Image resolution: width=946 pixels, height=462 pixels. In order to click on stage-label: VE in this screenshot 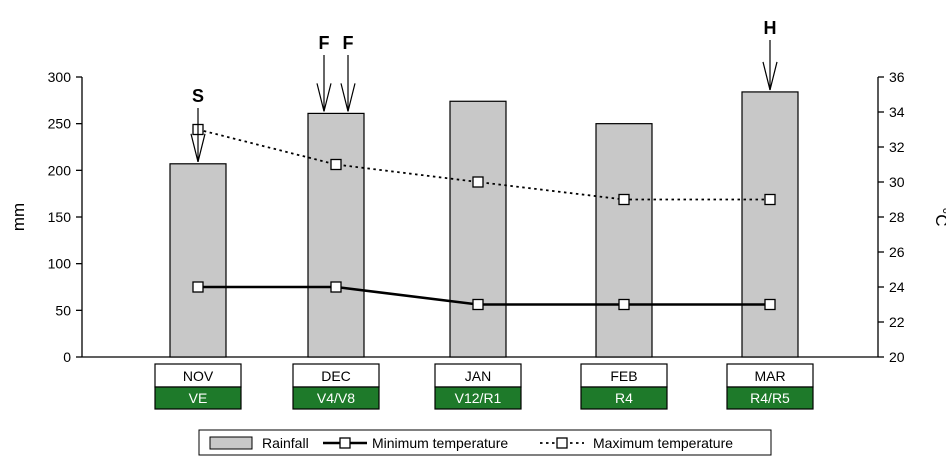, I will do `click(198, 398)`.